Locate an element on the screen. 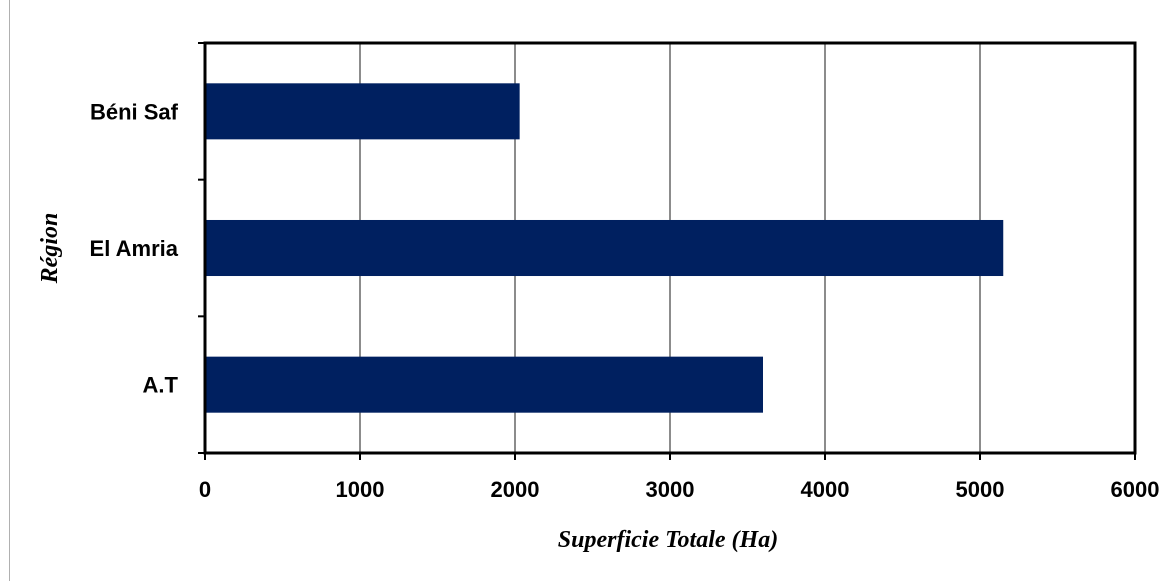  x-tick-label: 1000 is located at coordinates (360, 489).